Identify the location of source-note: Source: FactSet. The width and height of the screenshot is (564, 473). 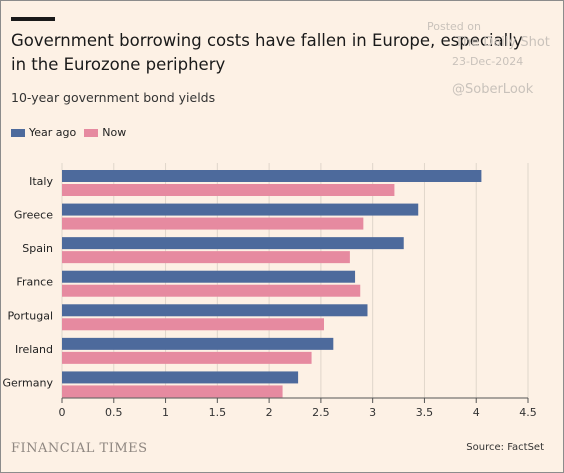
(505, 447).